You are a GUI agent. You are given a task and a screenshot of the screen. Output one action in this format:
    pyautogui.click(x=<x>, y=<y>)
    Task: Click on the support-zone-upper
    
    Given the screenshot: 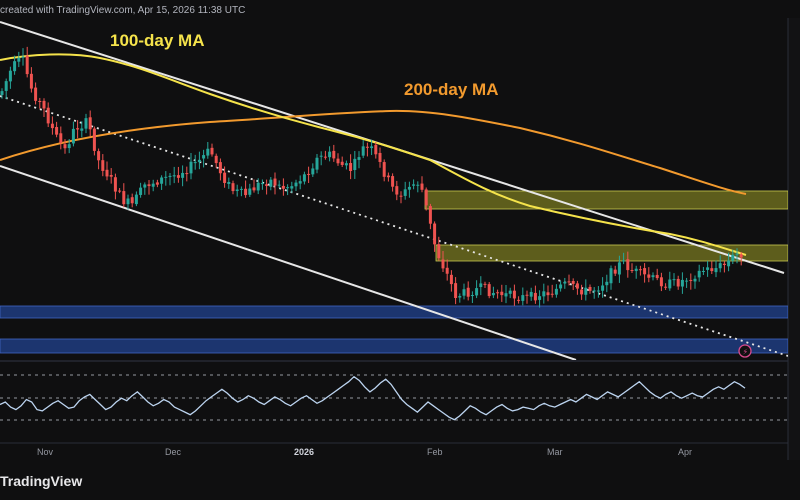 What is the action you would take?
    pyautogui.click(x=394, y=312)
    